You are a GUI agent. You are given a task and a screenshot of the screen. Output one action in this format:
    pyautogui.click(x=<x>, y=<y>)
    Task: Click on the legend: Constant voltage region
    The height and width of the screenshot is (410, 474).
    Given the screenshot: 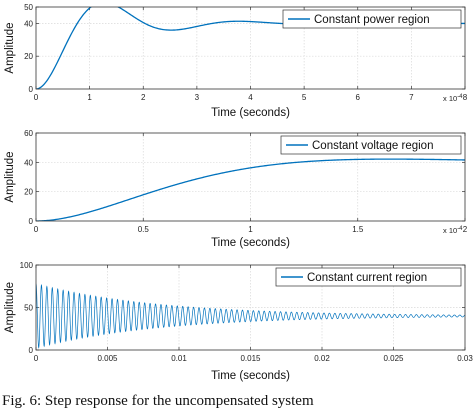 What is the action you would take?
    pyautogui.click(x=371, y=145)
    